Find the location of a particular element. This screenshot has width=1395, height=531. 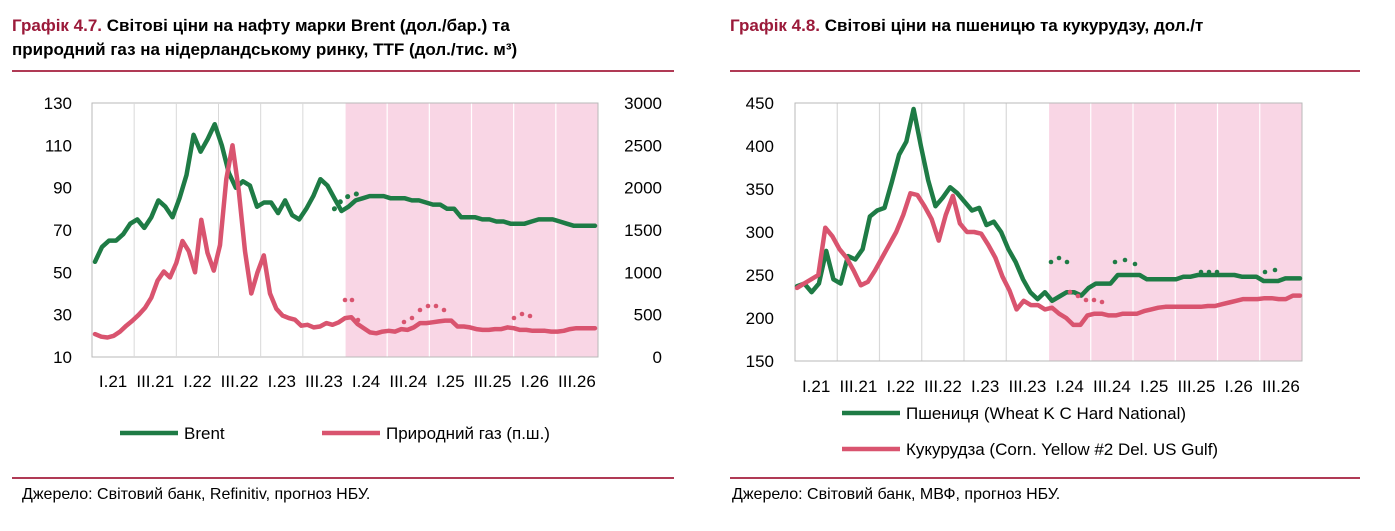

left-axis-tick-label: 110 is located at coordinates (58, 145).